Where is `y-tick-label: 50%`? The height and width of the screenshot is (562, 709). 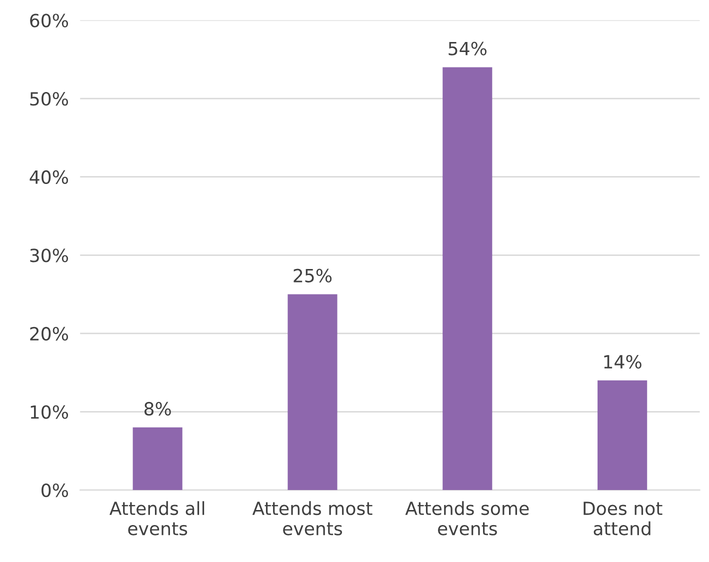
y-tick-label: 50% is located at coordinates (49, 99).